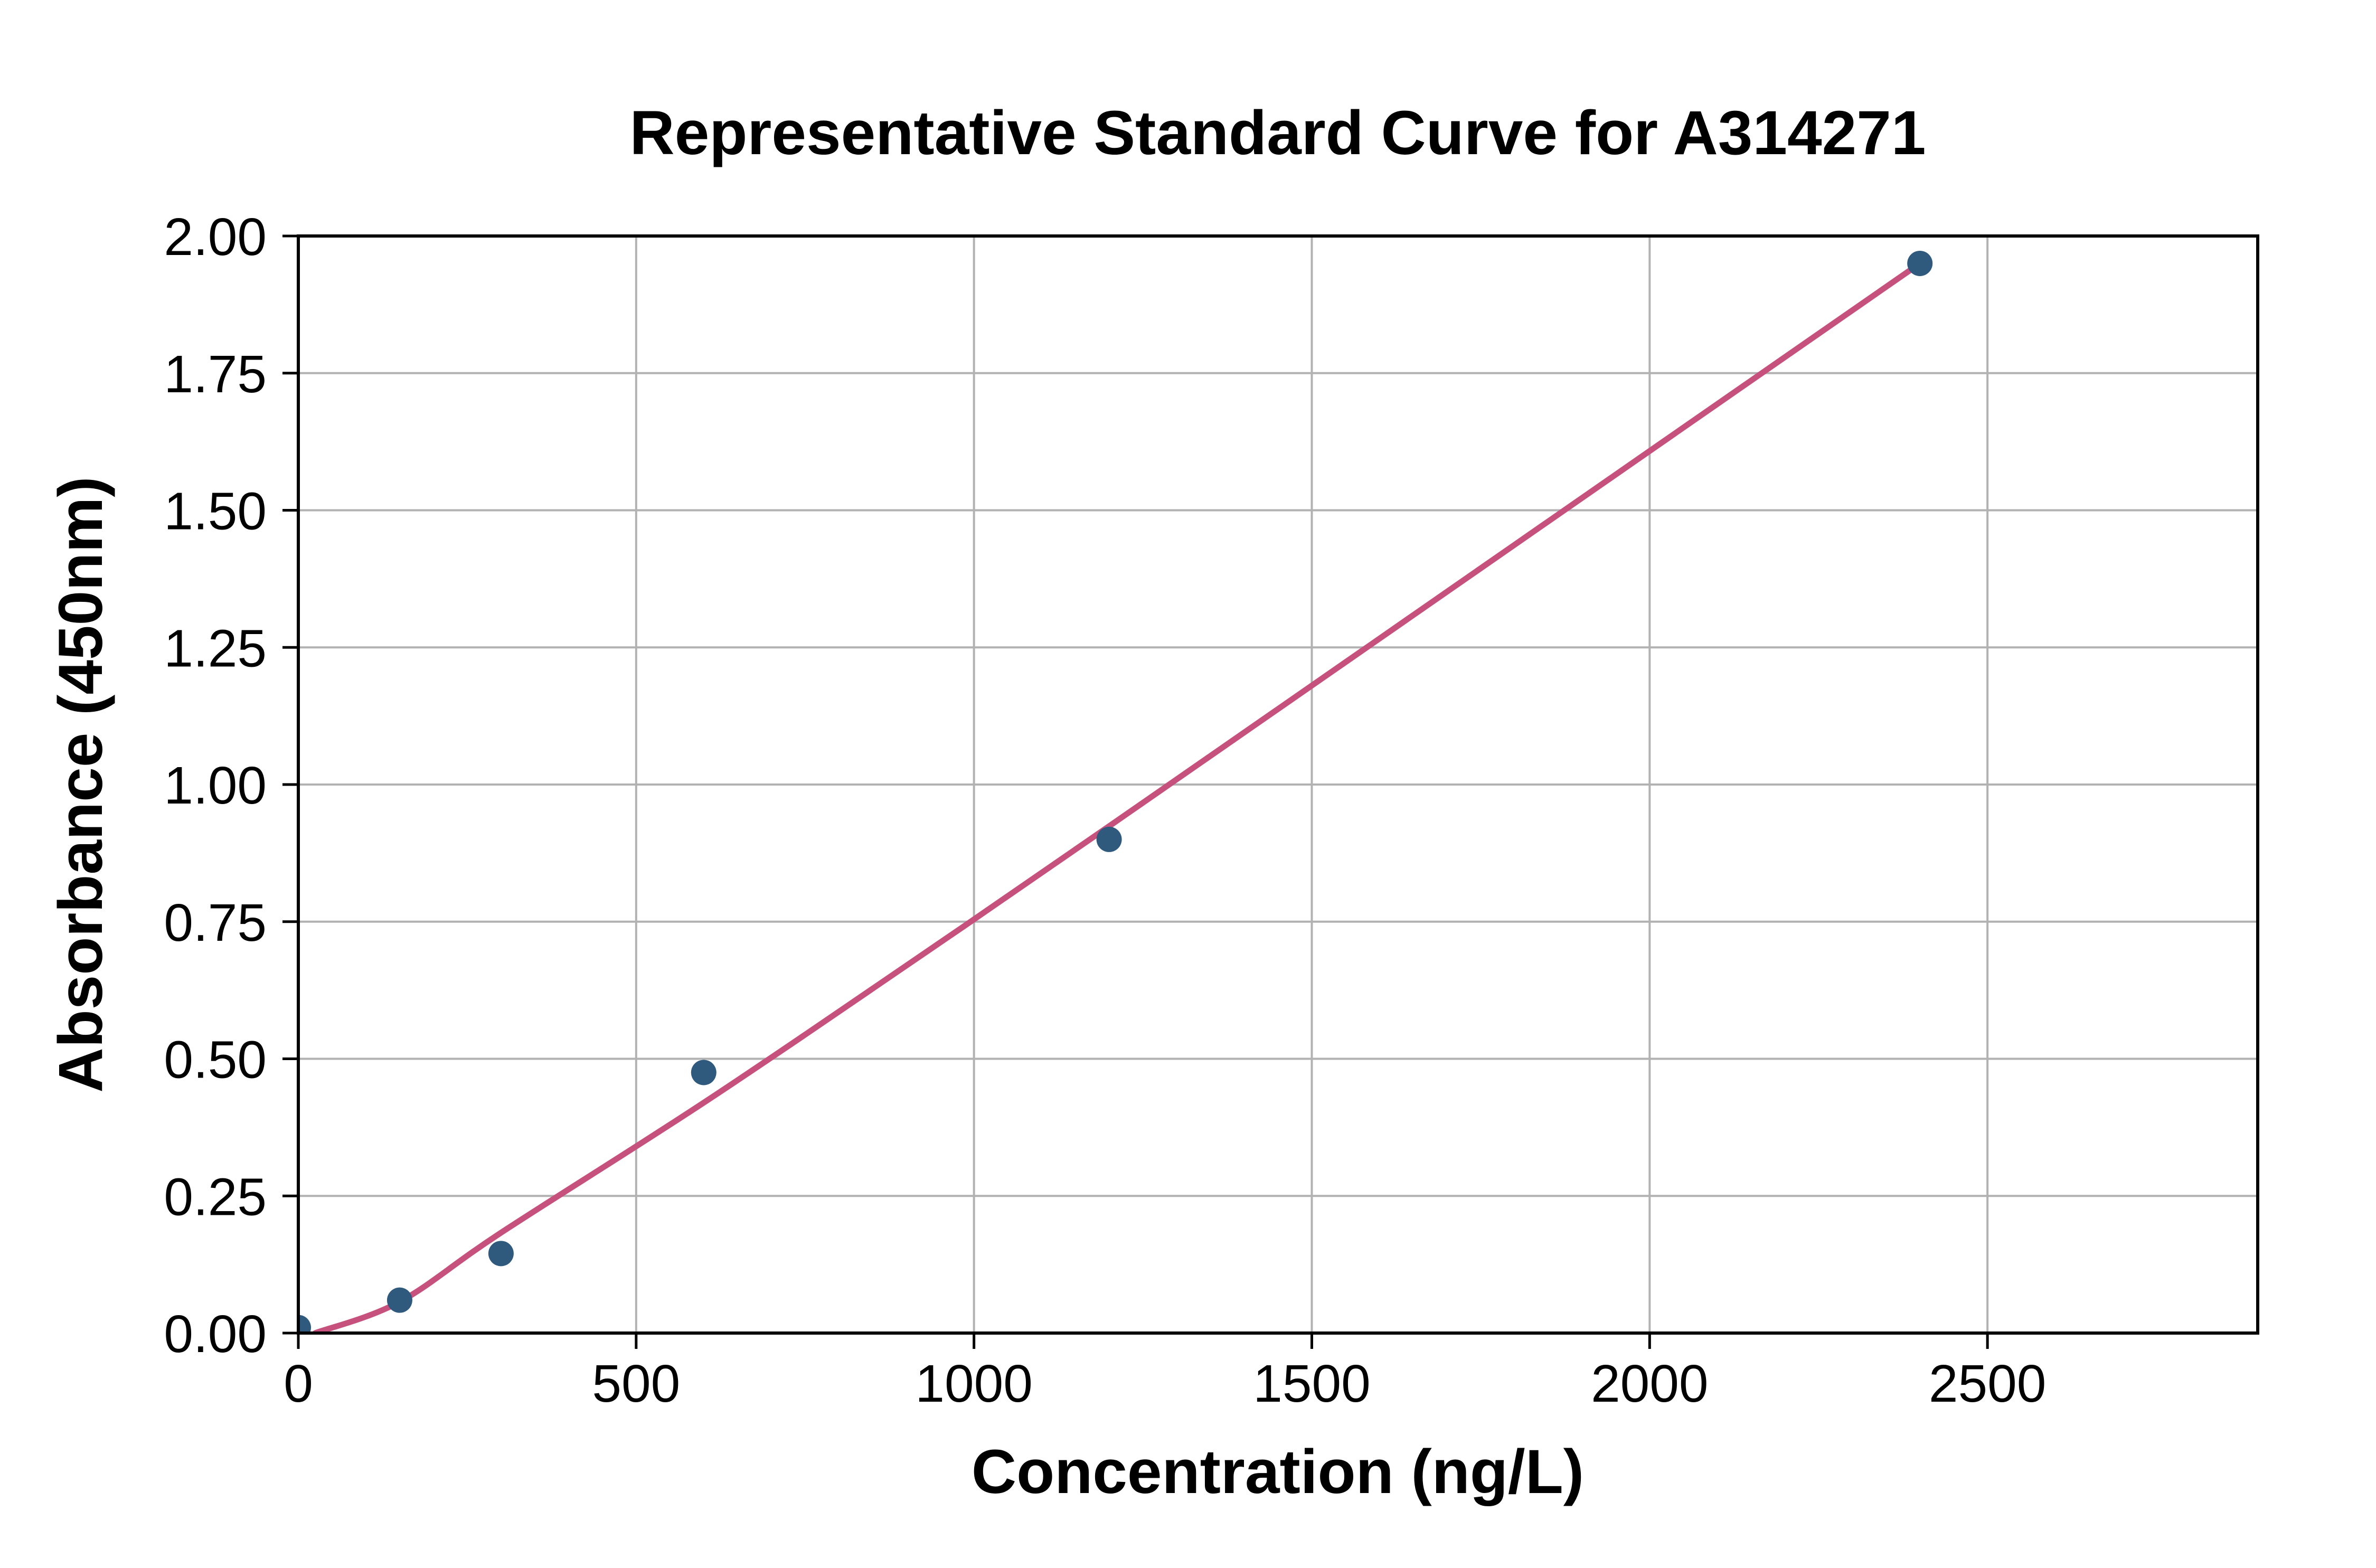  What do you see at coordinates (636, 1384) in the screenshot?
I see `x-tick-label: 500` at bounding box center [636, 1384].